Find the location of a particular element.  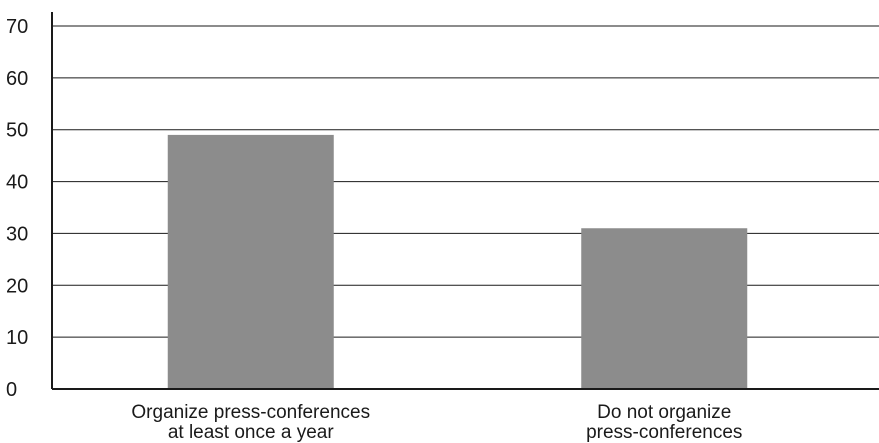

x-category-label: Organize press-conferences is located at coordinates (250, 412).